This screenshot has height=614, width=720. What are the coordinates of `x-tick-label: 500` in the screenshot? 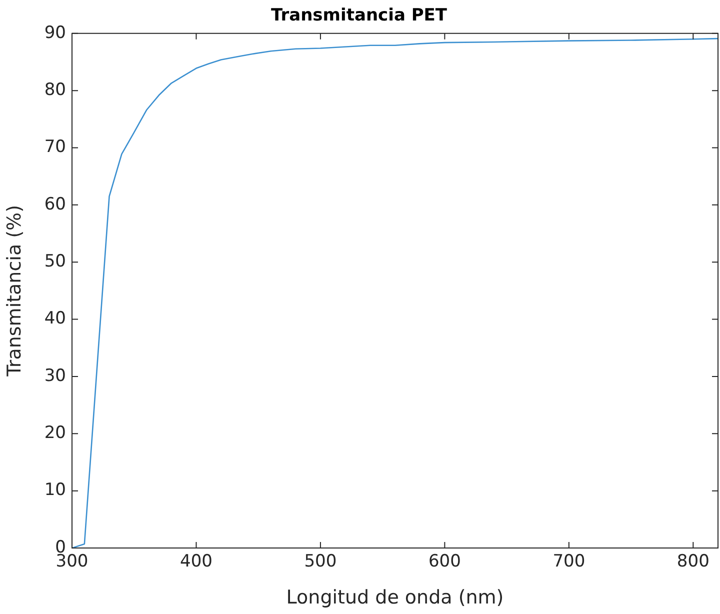 It's located at (320, 562).